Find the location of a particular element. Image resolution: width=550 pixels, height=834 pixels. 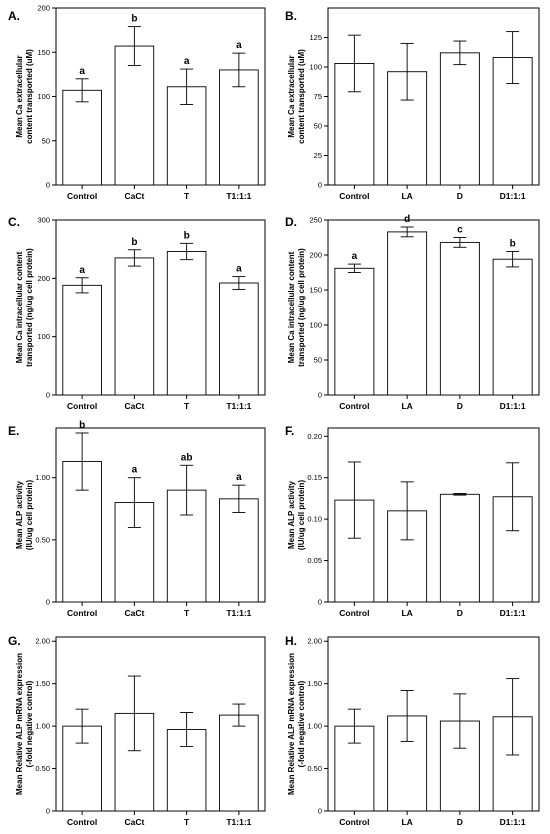

y-tick-label: 0.20 is located at coordinates (314, 436).